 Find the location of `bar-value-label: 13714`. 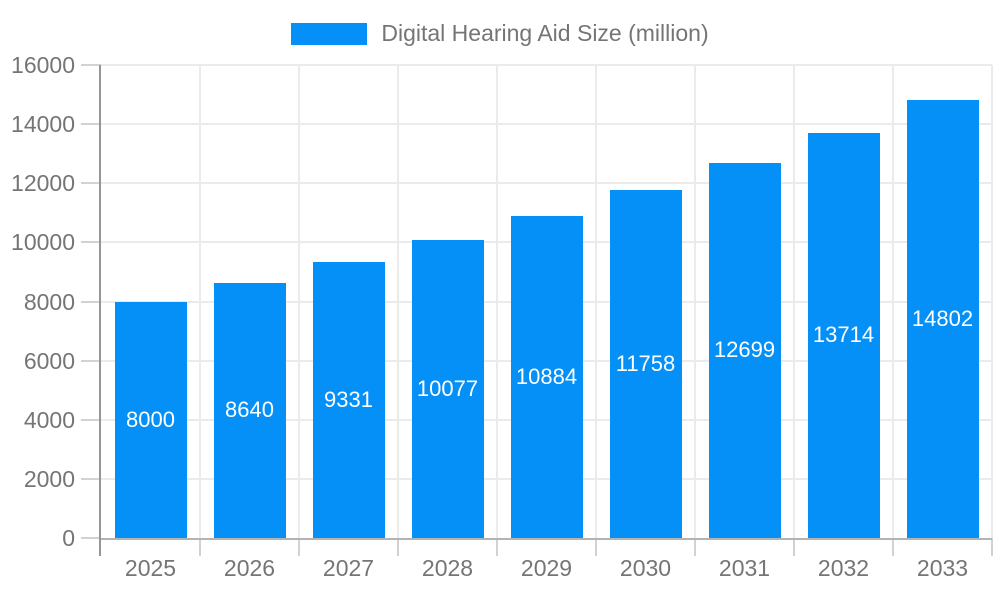

bar-value-label: 13714 is located at coordinates (843, 335).